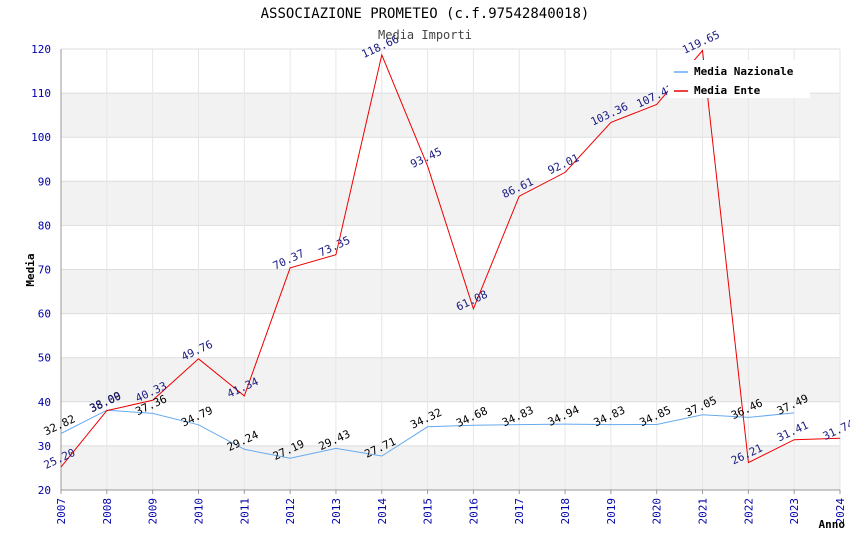 This screenshot has height=550, width=850. I want to click on legend: Media Nazionale Media Ente, so click(739, 79).